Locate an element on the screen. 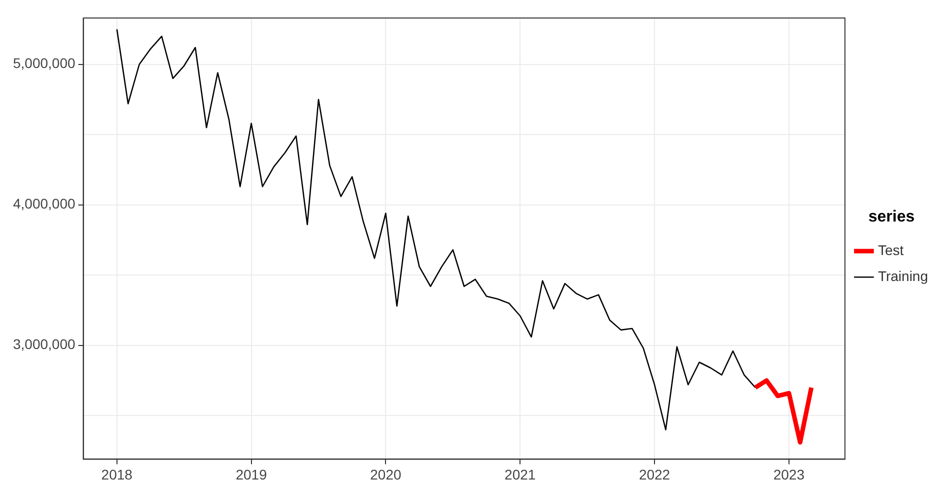 The height and width of the screenshot is (495, 942). x-tick-label: 2020 is located at coordinates (386, 474).